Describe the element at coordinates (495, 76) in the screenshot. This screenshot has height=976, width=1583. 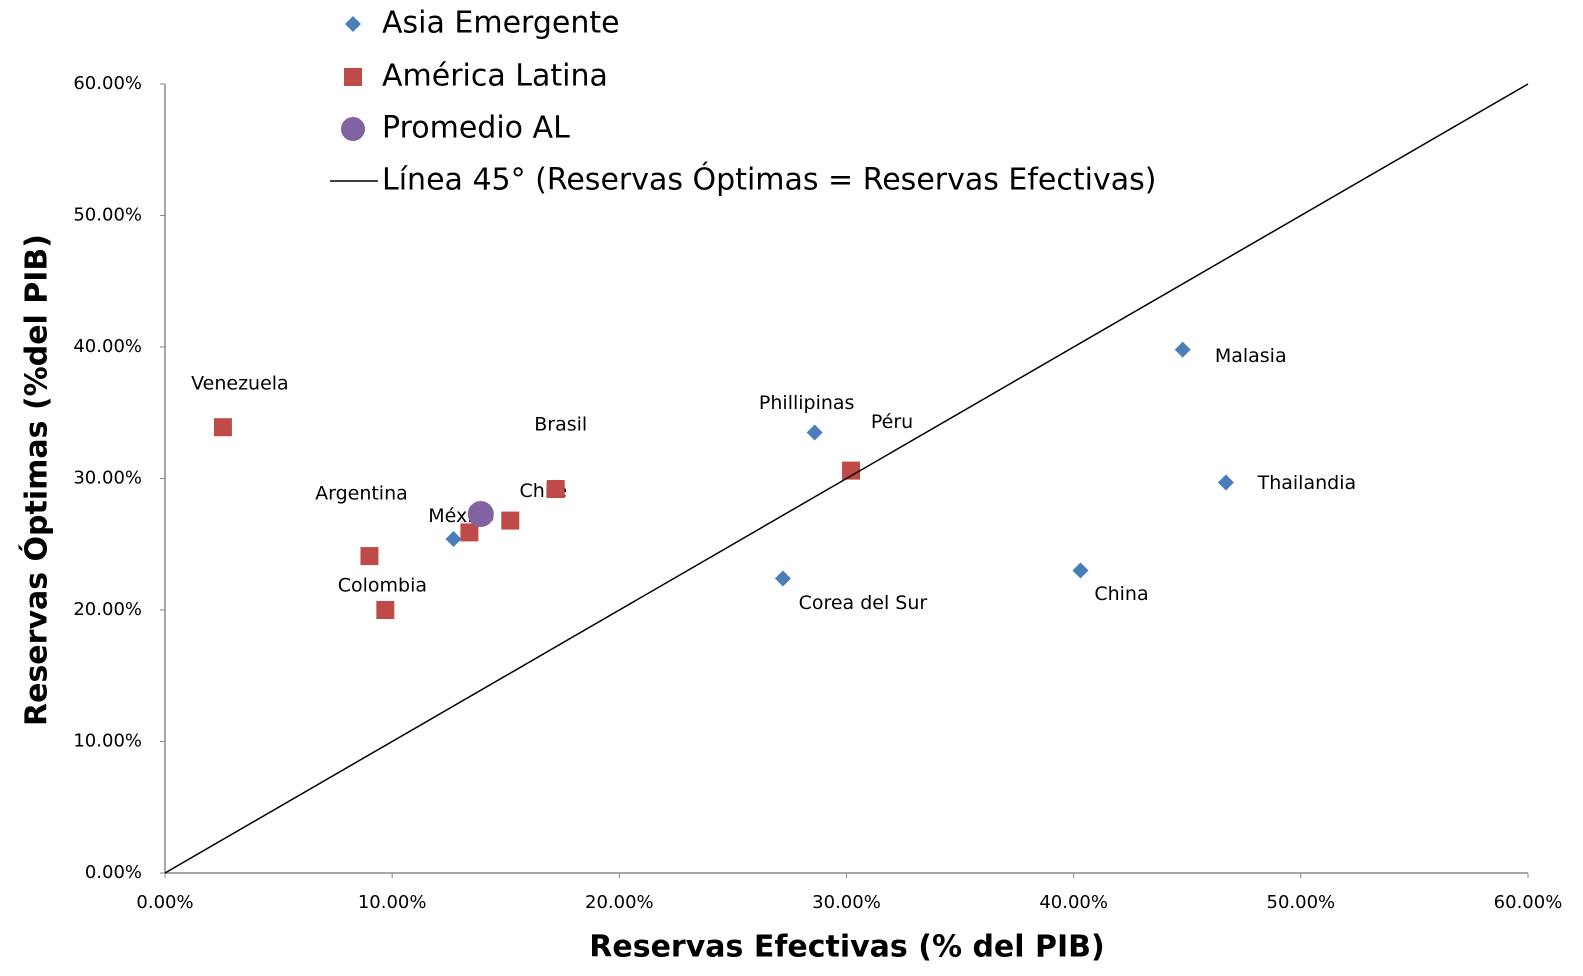
I see `legend-label: América Latina` at that location.